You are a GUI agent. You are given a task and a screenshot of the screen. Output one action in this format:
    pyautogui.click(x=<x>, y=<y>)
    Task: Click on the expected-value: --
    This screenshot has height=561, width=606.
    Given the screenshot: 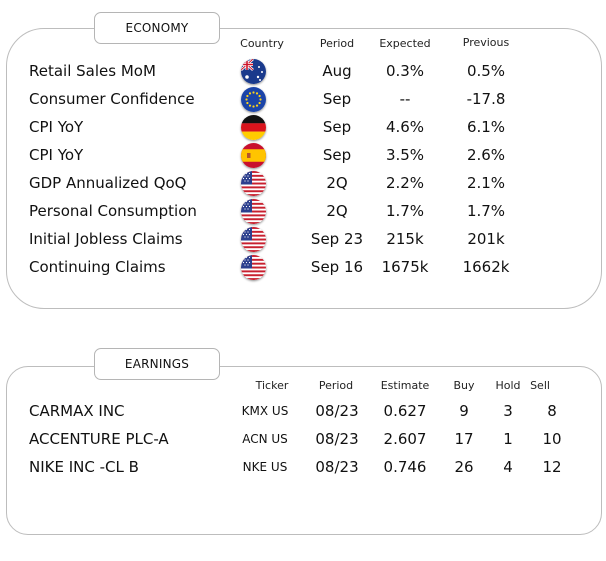 What is the action you would take?
    pyautogui.click(x=405, y=99)
    